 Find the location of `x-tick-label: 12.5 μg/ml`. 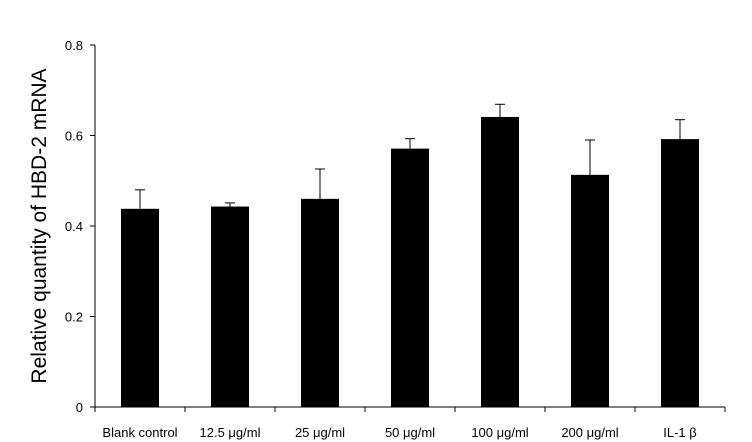

x-tick-label: 12.5 μg/ml is located at coordinates (230, 432).